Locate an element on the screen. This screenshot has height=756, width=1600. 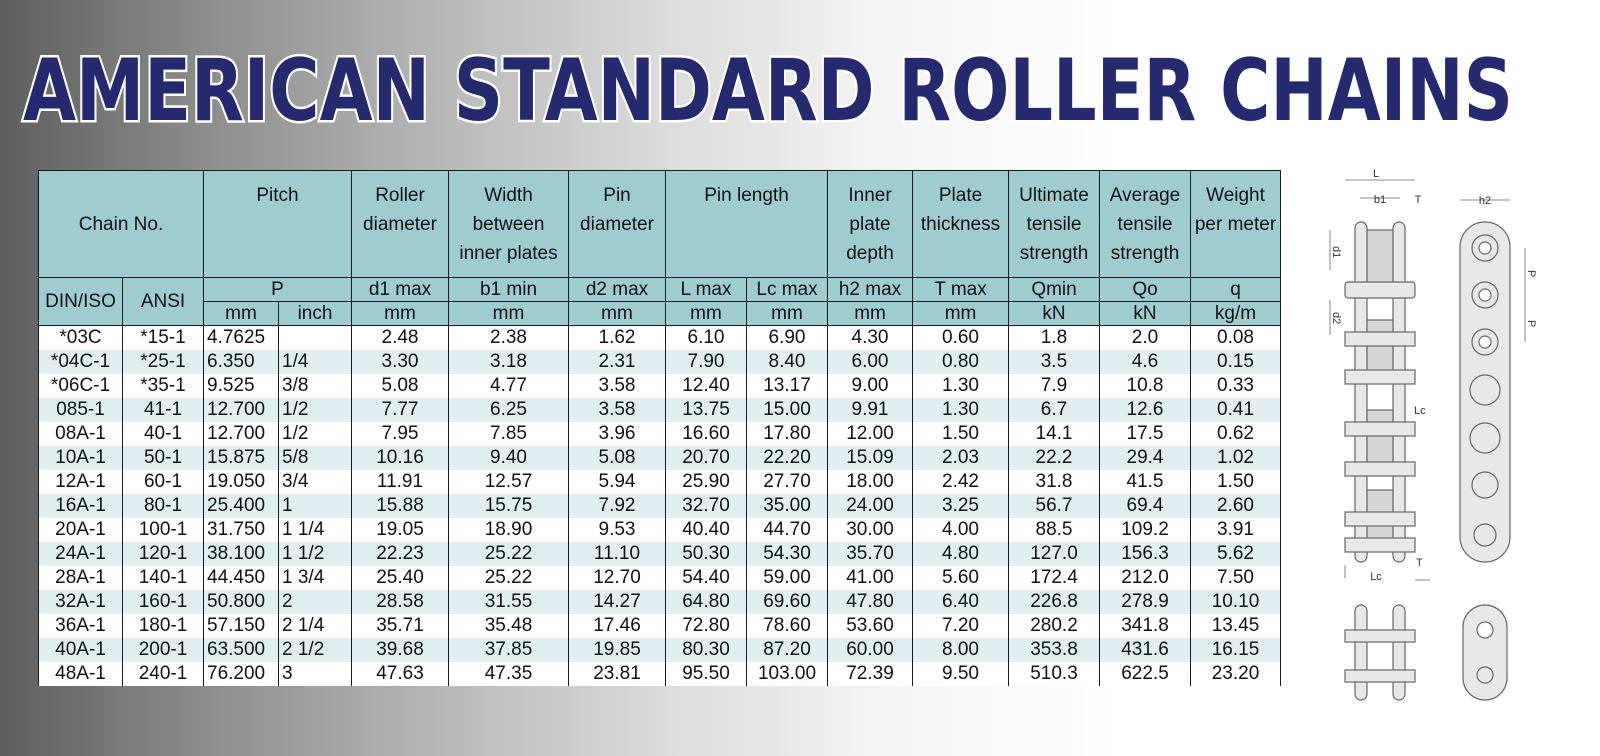
table-cell: 2.38 is located at coordinates (508, 337).